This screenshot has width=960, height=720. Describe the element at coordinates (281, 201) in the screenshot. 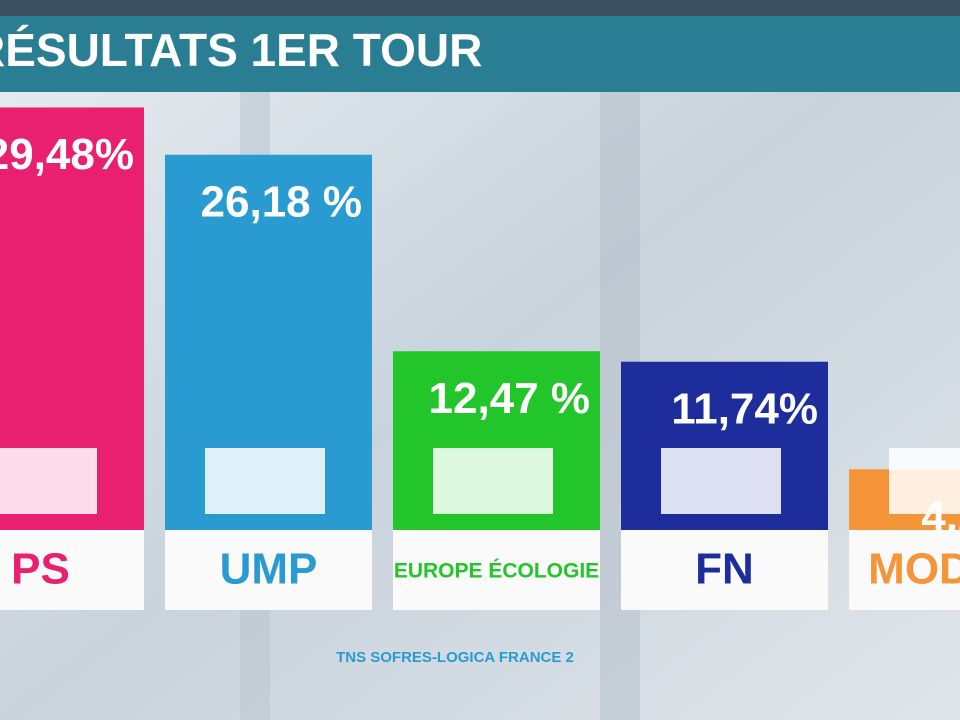

I see `value-label: 26,18 %` at that location.